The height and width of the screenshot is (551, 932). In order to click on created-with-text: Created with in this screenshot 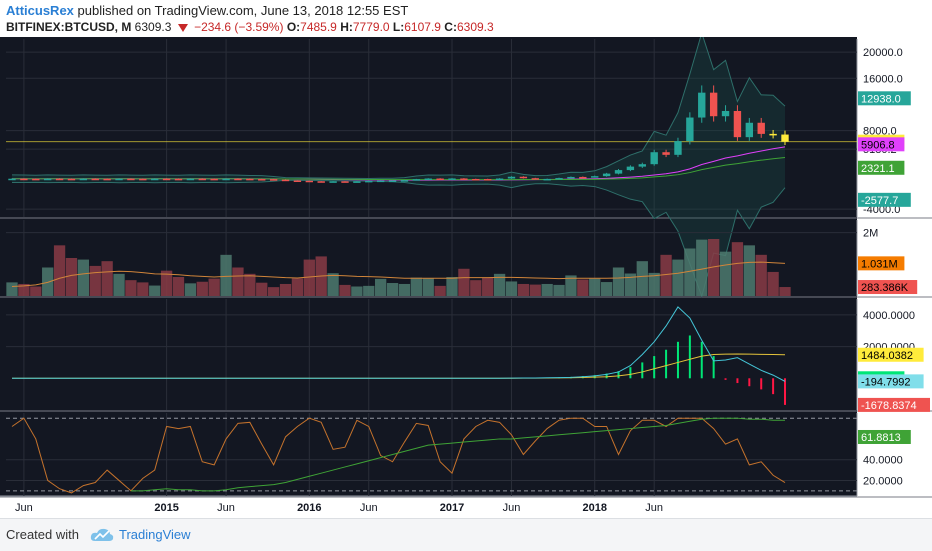, I will do `click(42, 534)`.